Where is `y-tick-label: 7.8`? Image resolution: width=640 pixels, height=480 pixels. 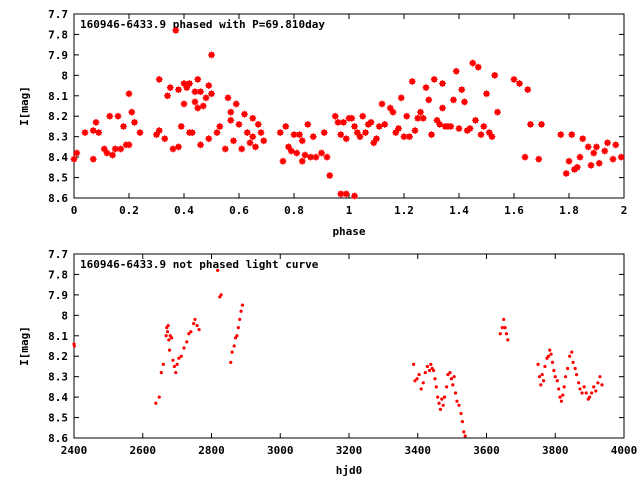 y-tick-label: 7.8 is located at coordinates (58, 34).